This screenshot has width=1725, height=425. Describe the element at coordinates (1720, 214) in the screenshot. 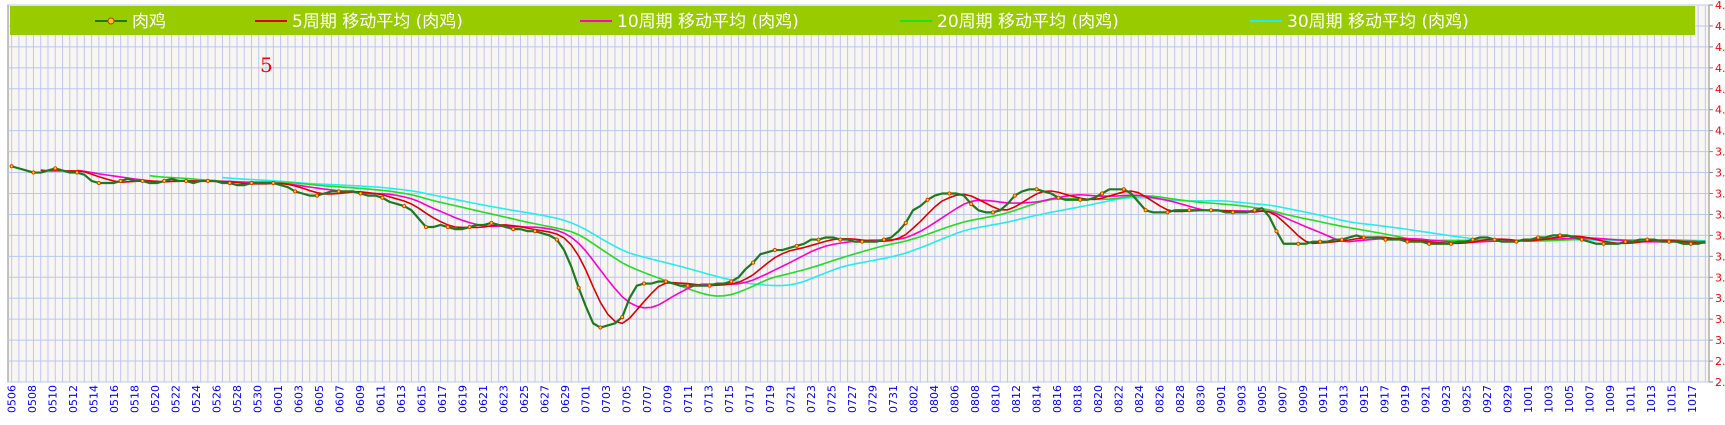

I see `y-tick-label: 3.60` at that location.